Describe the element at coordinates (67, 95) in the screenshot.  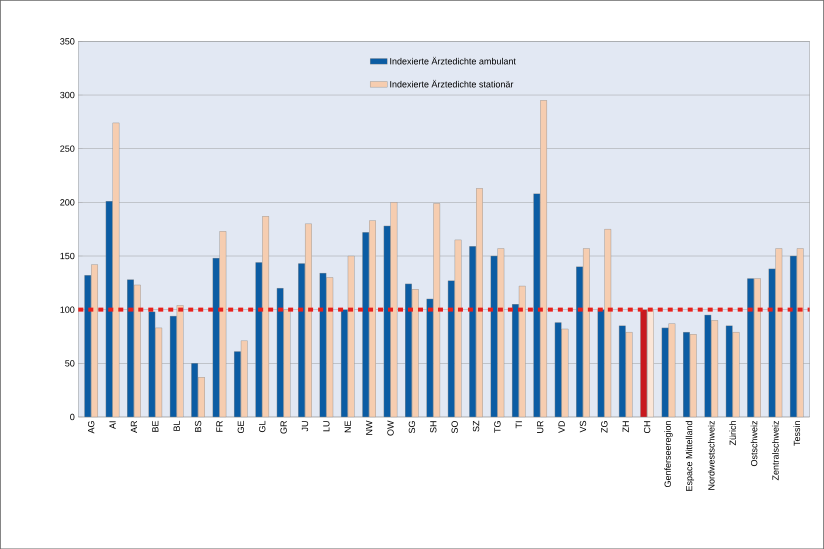
I see `y-tick-label: 300` at that location.